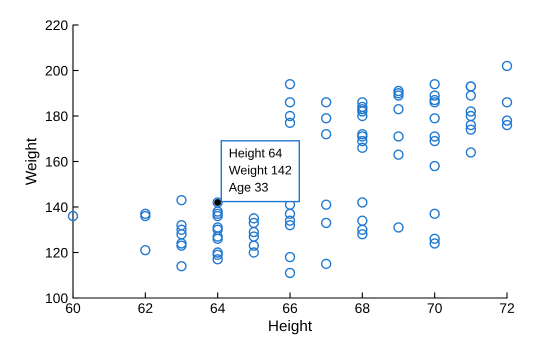 The image size is (560, 337). I want to click on x-tick-label: 68, so click(362, 308).